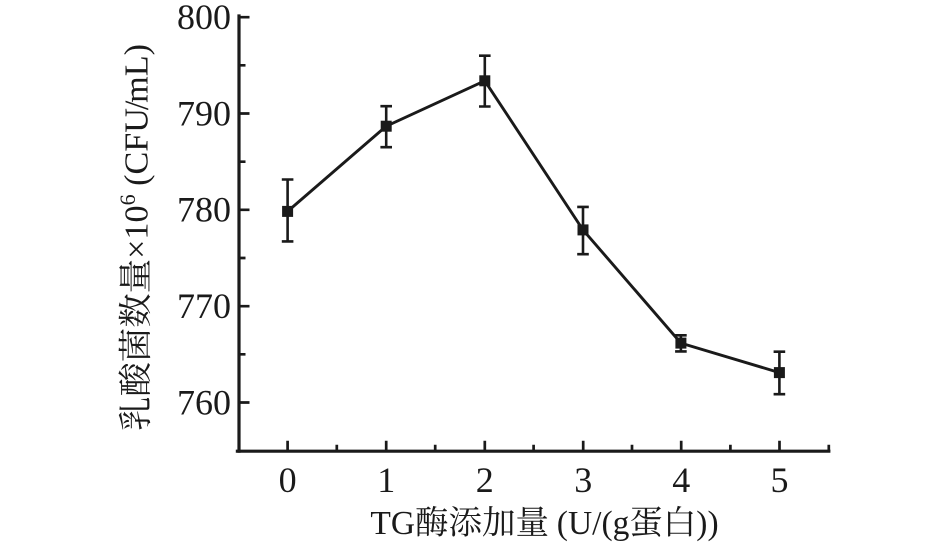  I want to click on svg-text: 760, so click(204, 402).